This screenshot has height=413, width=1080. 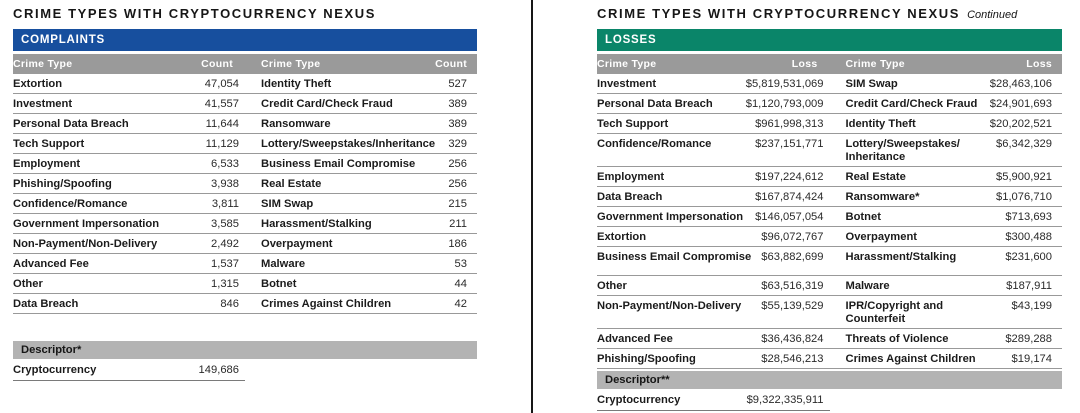 I want to click on count-cell: 149,686, so click(x=218, y=370).